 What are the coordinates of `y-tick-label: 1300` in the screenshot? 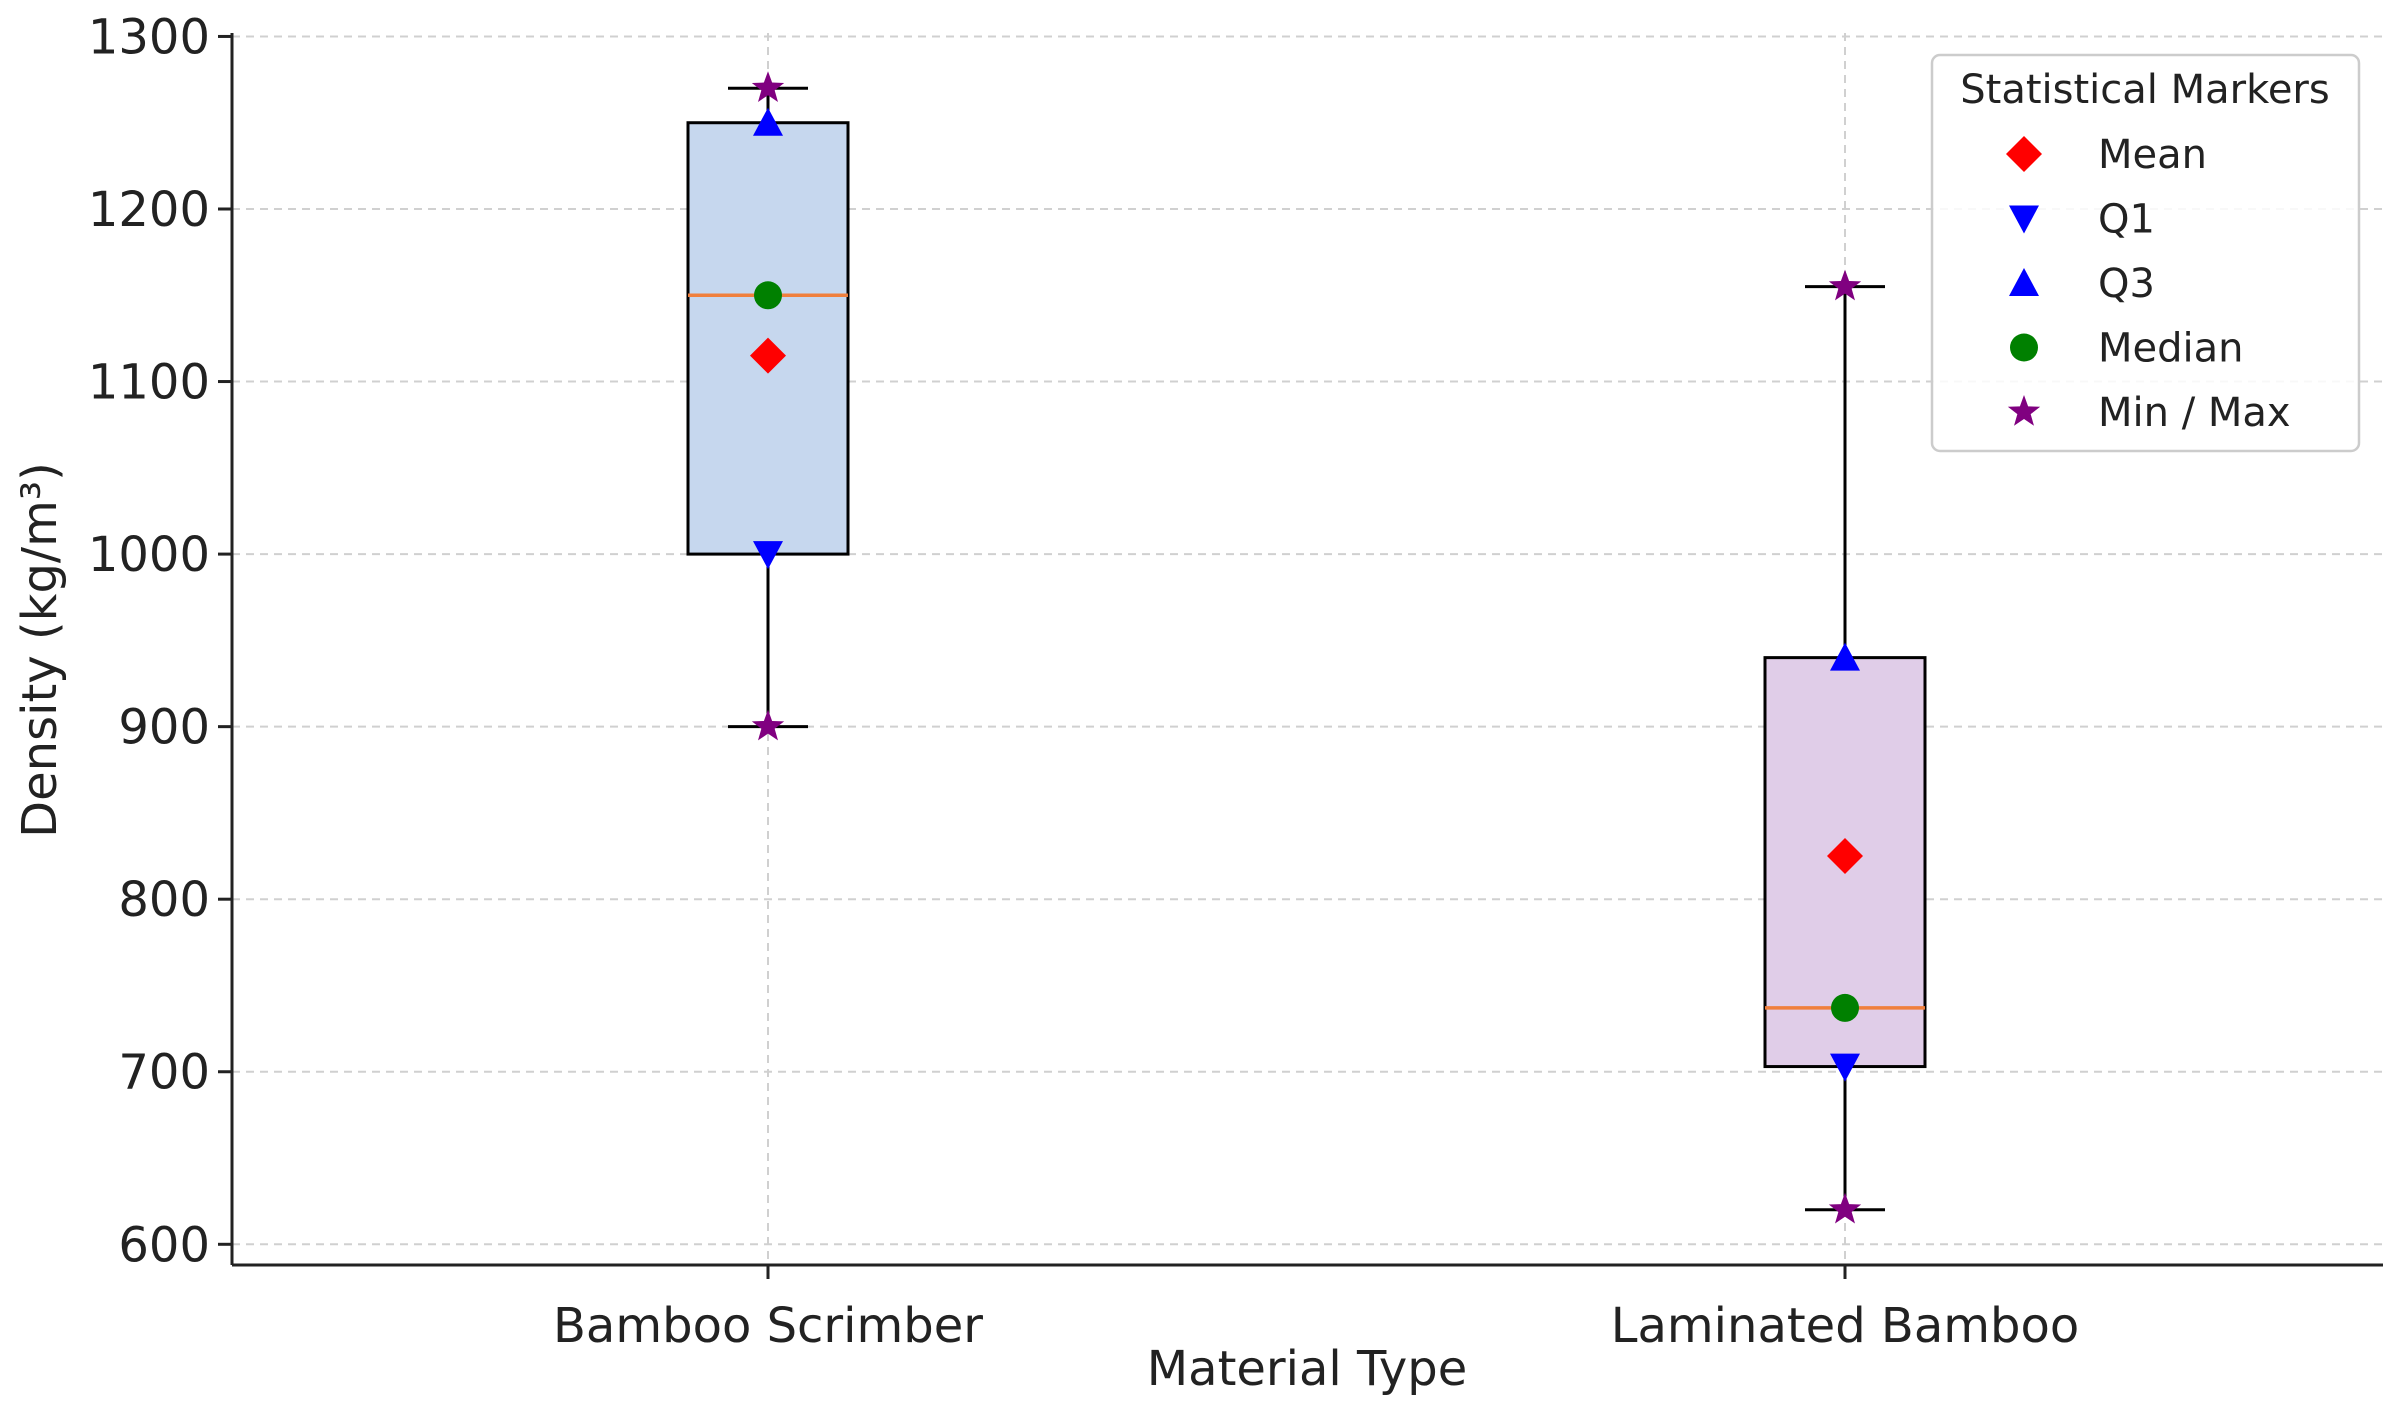 It's located at (149, 37).